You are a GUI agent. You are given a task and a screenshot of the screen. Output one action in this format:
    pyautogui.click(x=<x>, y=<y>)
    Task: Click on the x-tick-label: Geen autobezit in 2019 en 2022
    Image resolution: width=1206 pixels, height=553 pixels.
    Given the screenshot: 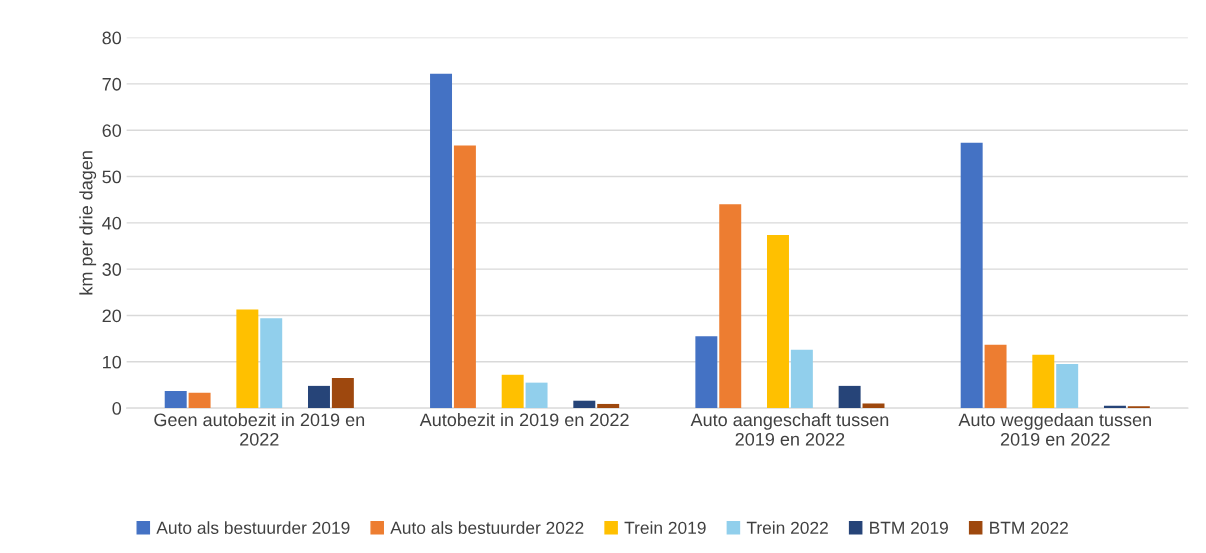 What is the action you would take?
    pyautogui.click(x=259, y=429)
    